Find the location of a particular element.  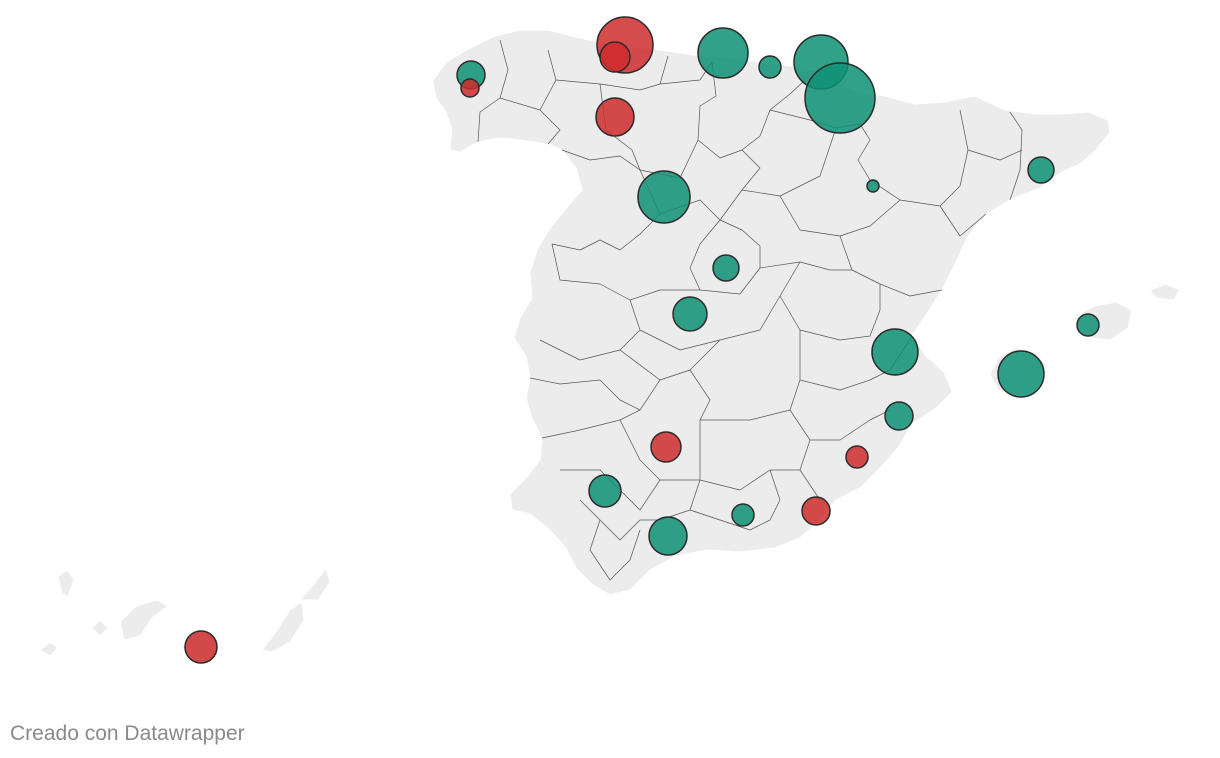

island-fuerteventura is located at coordinates (283, 627).